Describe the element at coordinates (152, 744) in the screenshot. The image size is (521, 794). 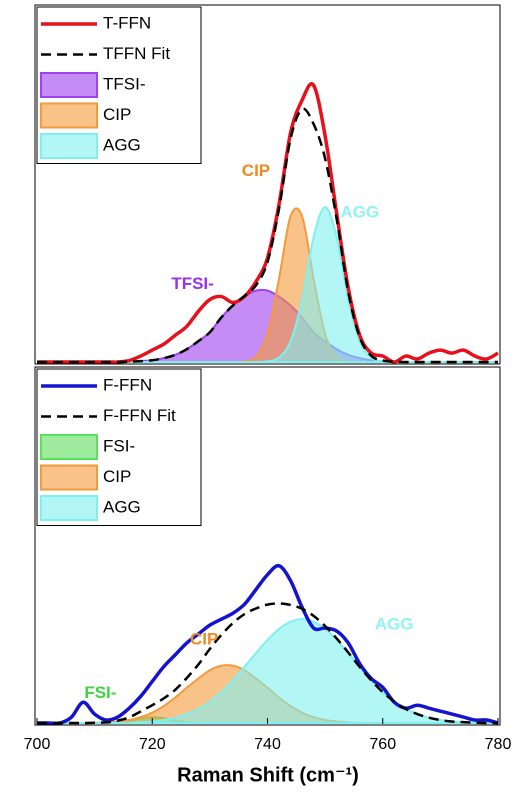
I see `x-tick-label: 720` at that location.